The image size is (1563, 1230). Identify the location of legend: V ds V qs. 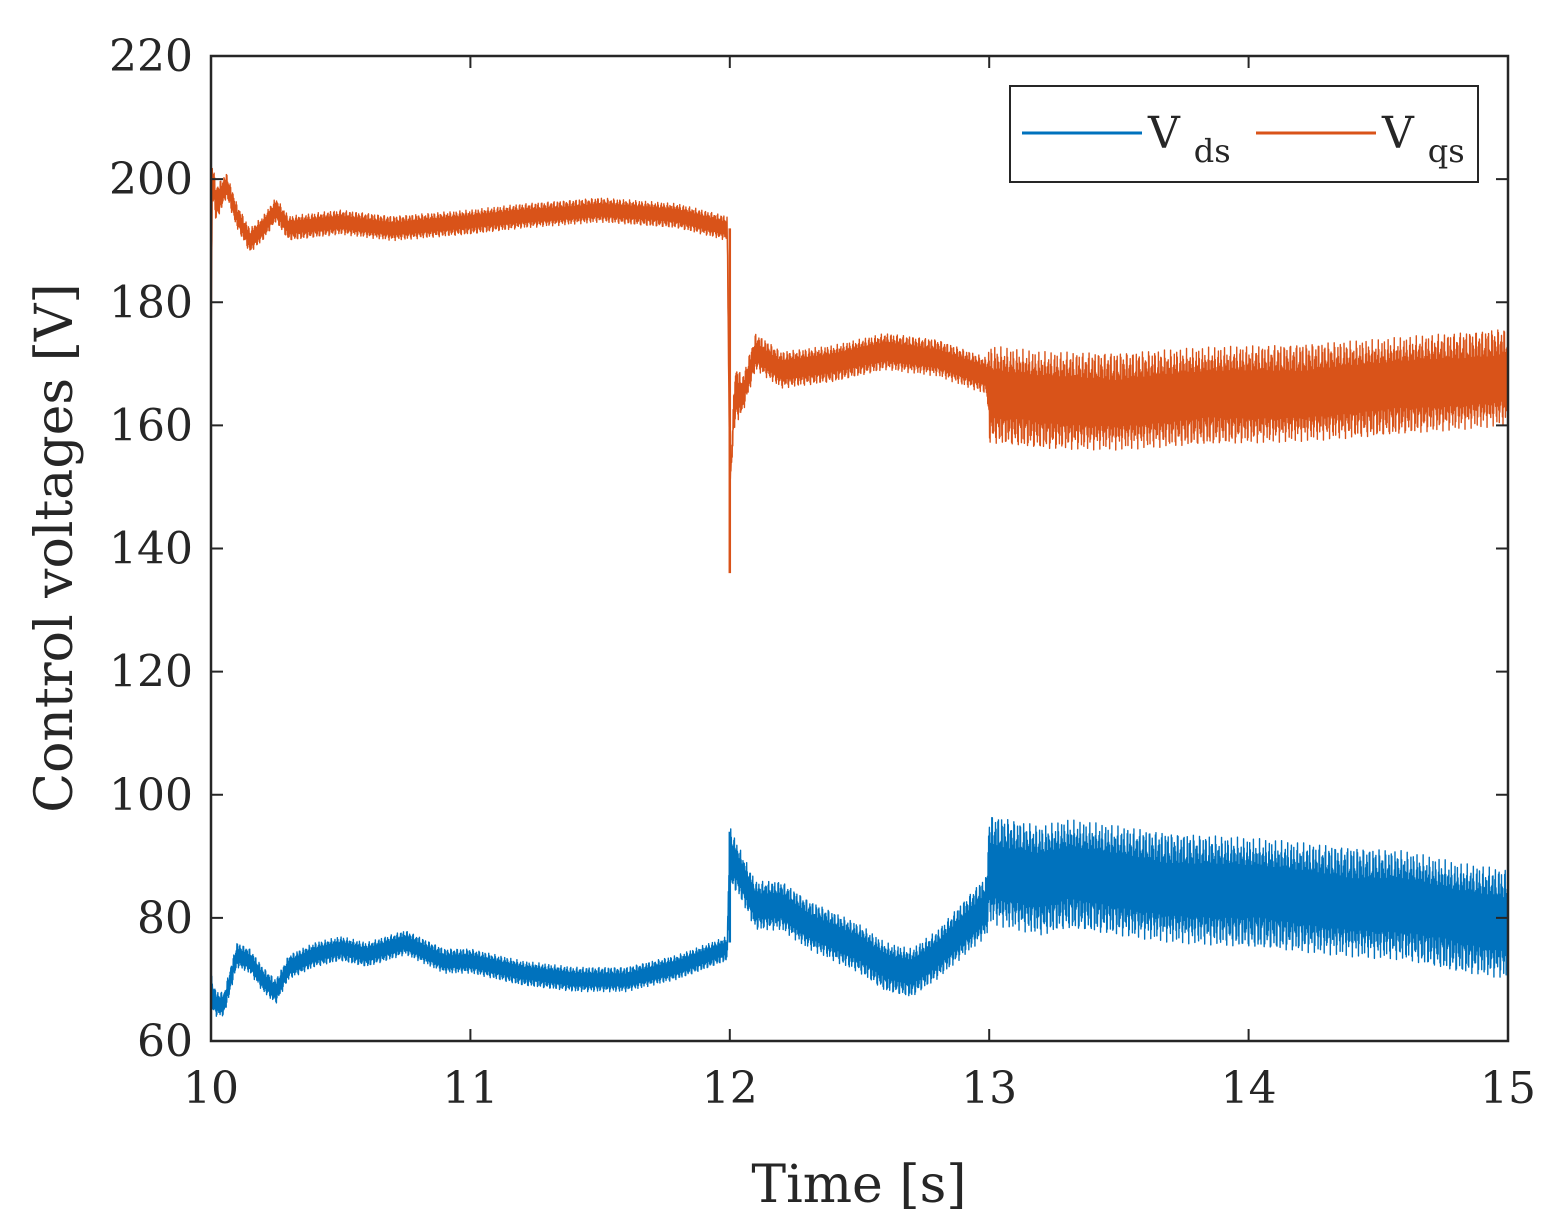
(1244, 134).